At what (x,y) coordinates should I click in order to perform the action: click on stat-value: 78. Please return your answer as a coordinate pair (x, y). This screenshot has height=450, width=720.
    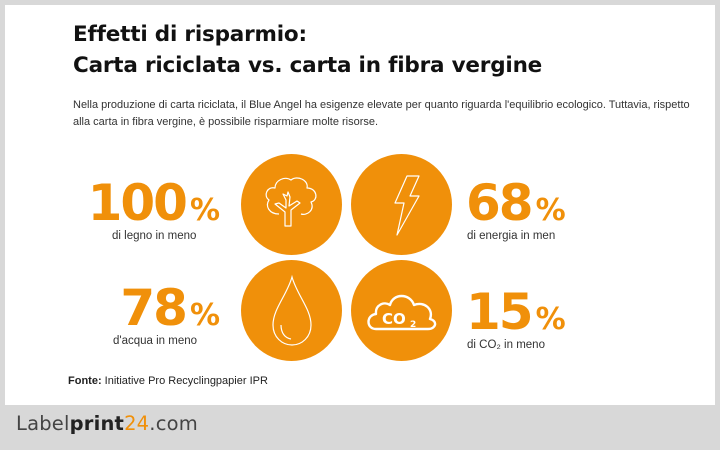
    Looking at the image, I should click on (154, 308).